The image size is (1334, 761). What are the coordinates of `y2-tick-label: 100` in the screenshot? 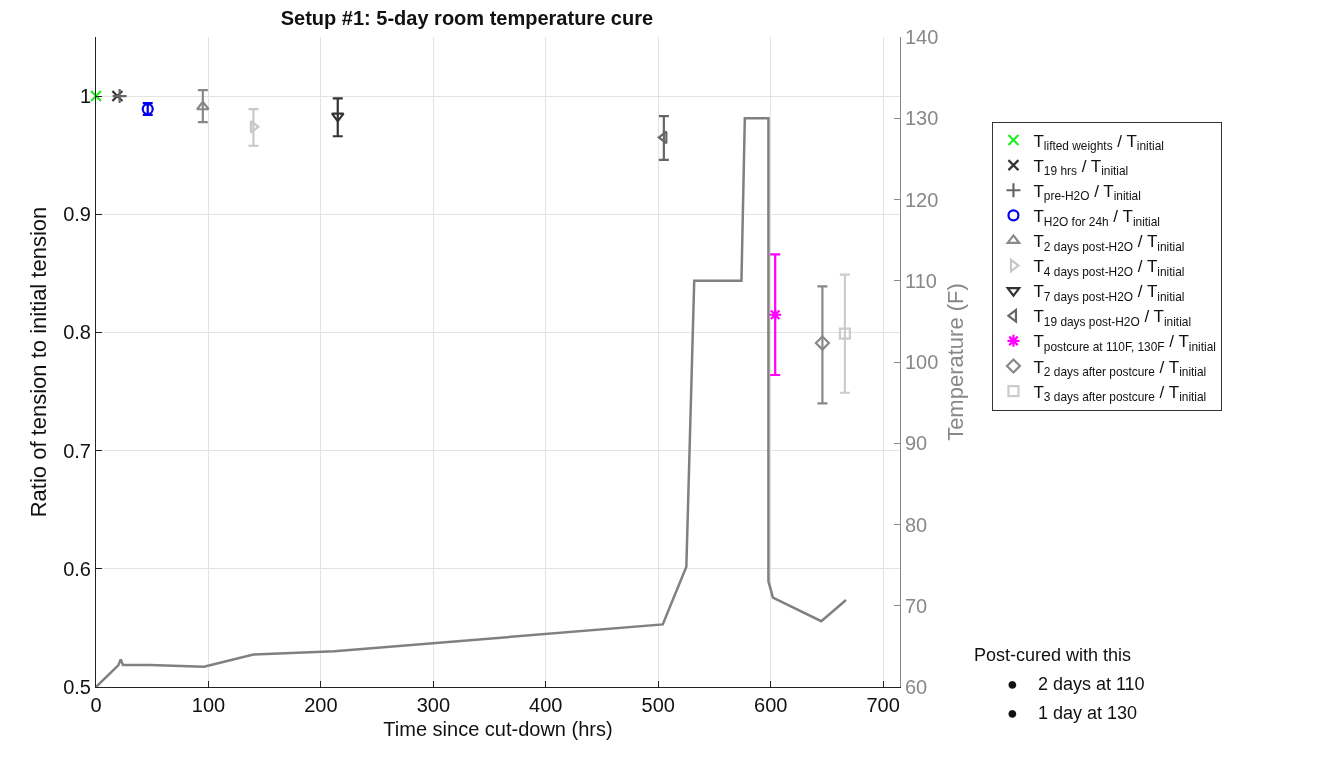 It's located at (922, 362).